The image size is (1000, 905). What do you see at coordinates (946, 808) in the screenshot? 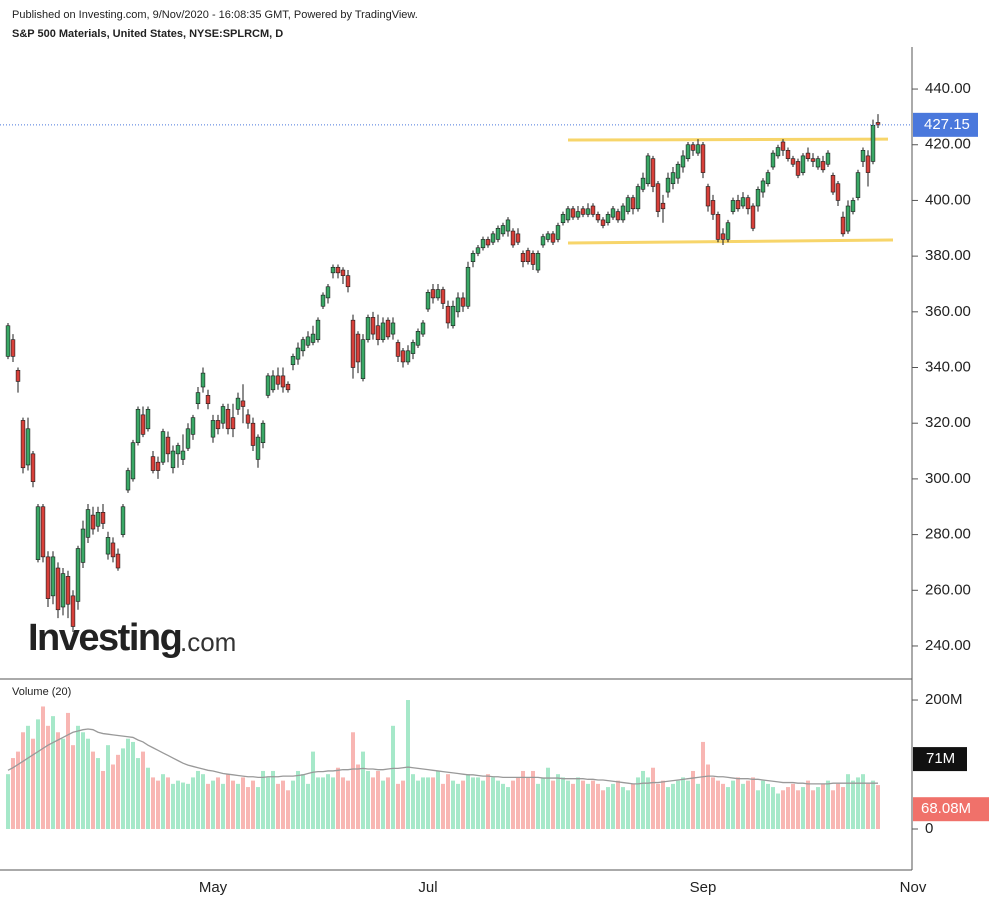
I see `volume-label: 68.08M` at bounding box center [946, 808].